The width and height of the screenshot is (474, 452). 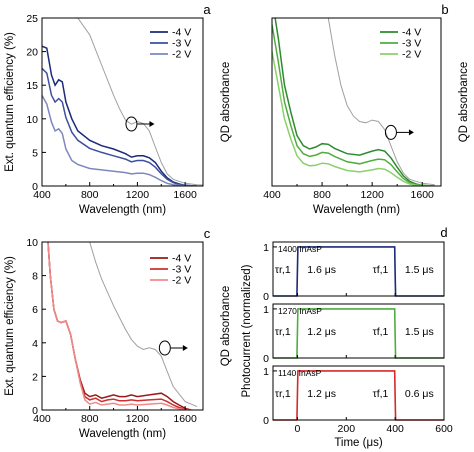 I want to click on y-tick-label: 5, so click(x=35, y=153).